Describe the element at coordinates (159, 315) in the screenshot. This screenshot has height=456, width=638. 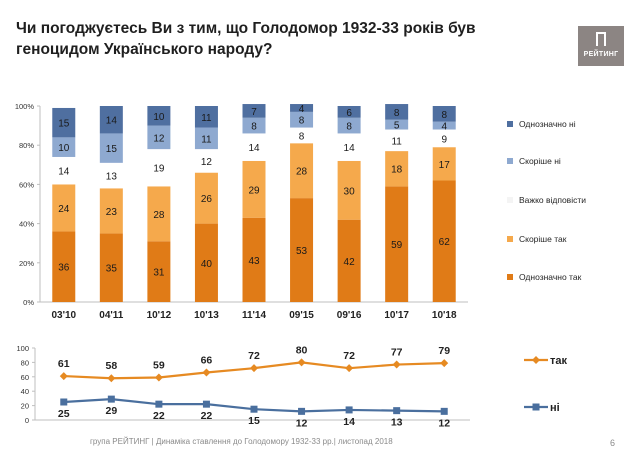
I see `bar-category-label: 10'12` at that location.